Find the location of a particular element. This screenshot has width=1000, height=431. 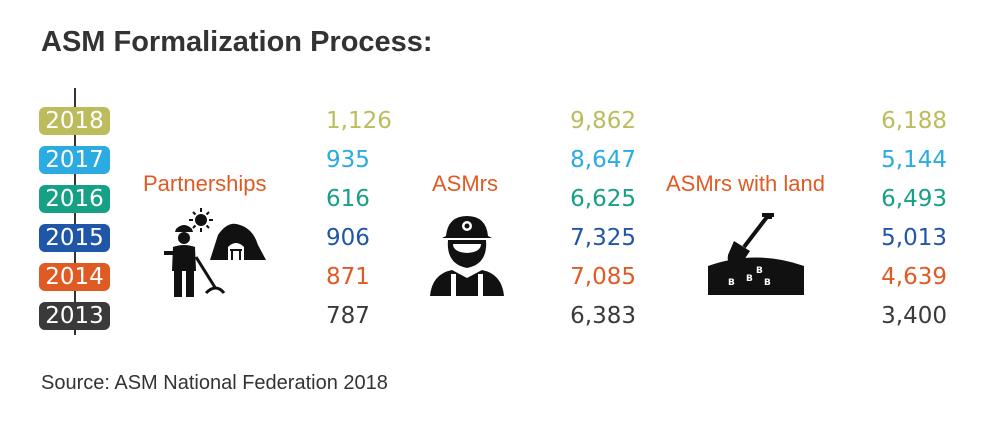

source-note: Source: ASM National Federation 2018 is located at coordinates (214, 383).